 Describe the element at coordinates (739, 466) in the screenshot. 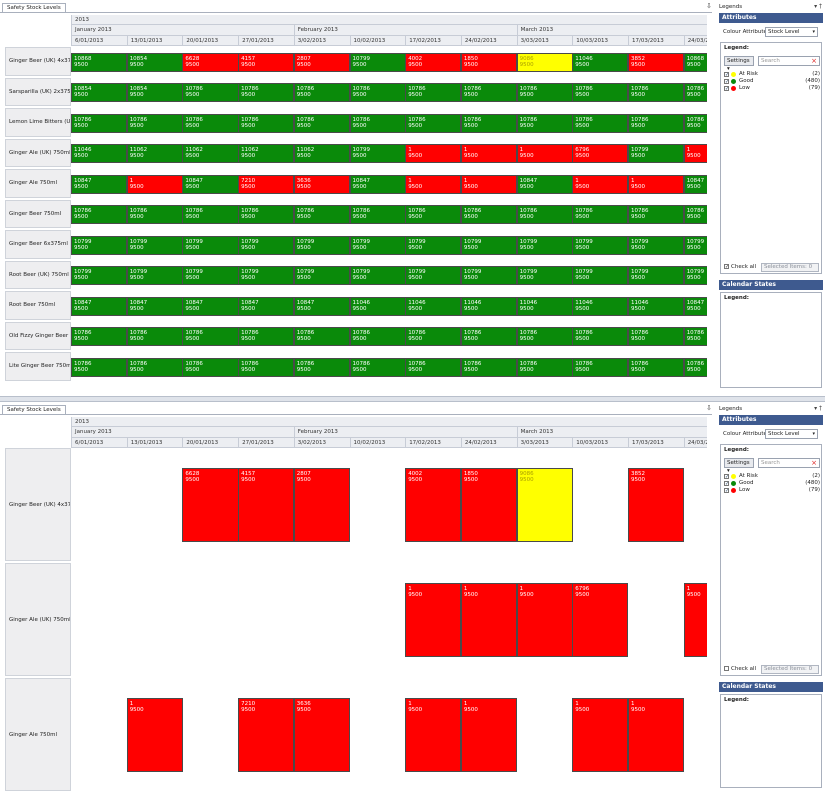

I see `settings-button: Settings ▾` at that location.